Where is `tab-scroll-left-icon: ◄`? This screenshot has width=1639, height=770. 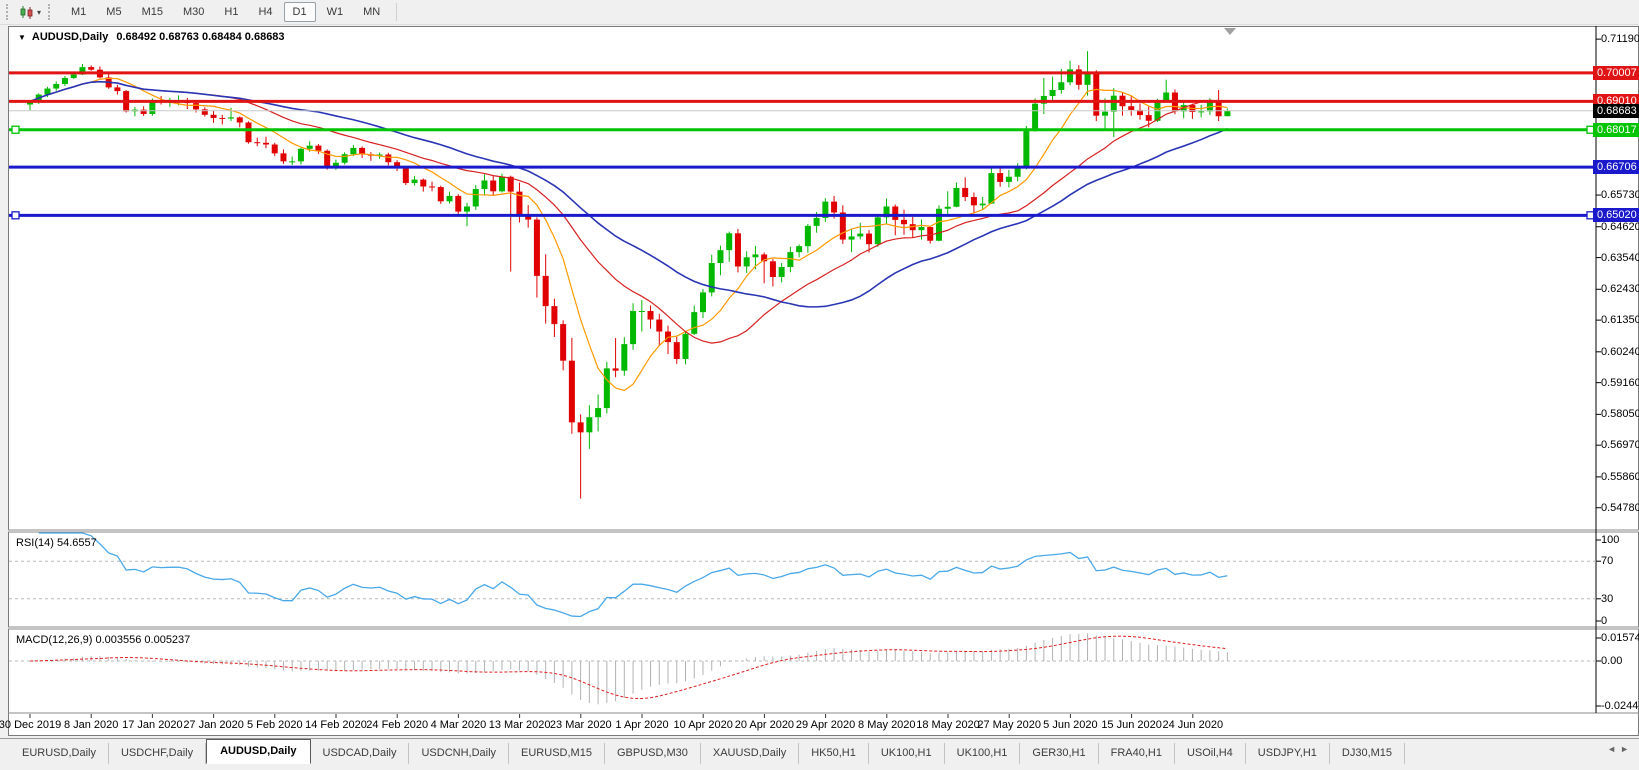 tab-scroll-left-icon: ◄ is located at coordinates (1614, 749).